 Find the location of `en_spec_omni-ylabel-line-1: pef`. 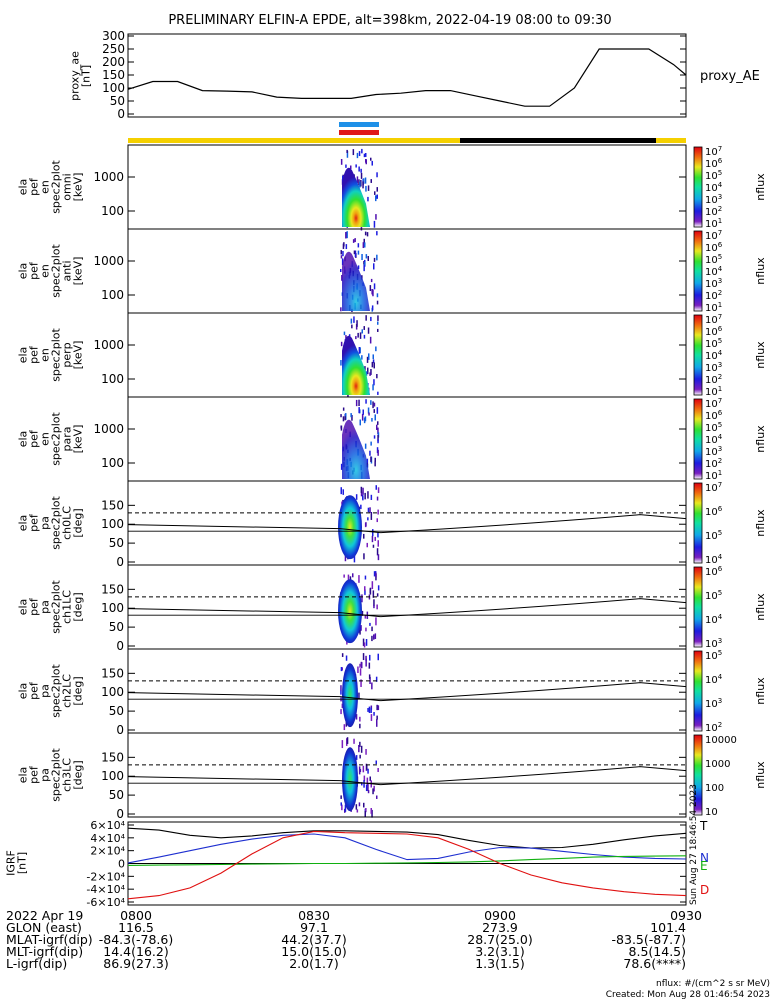

en_spec_omni-ylabel-line-1: pef is located at coordinates (34, 186).